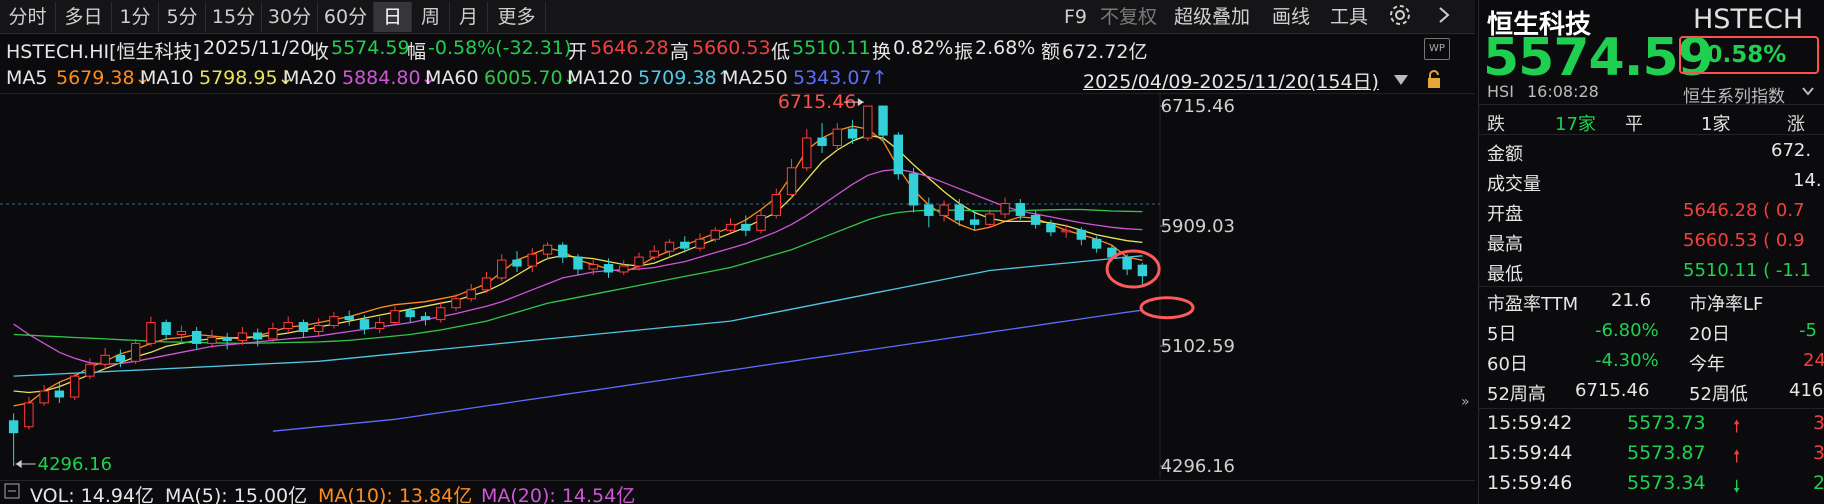 The image size is (1824, 504). Describe the element at coordinates (1818, 423) in the screenshot. I see `tick-volume: 3` at that location.